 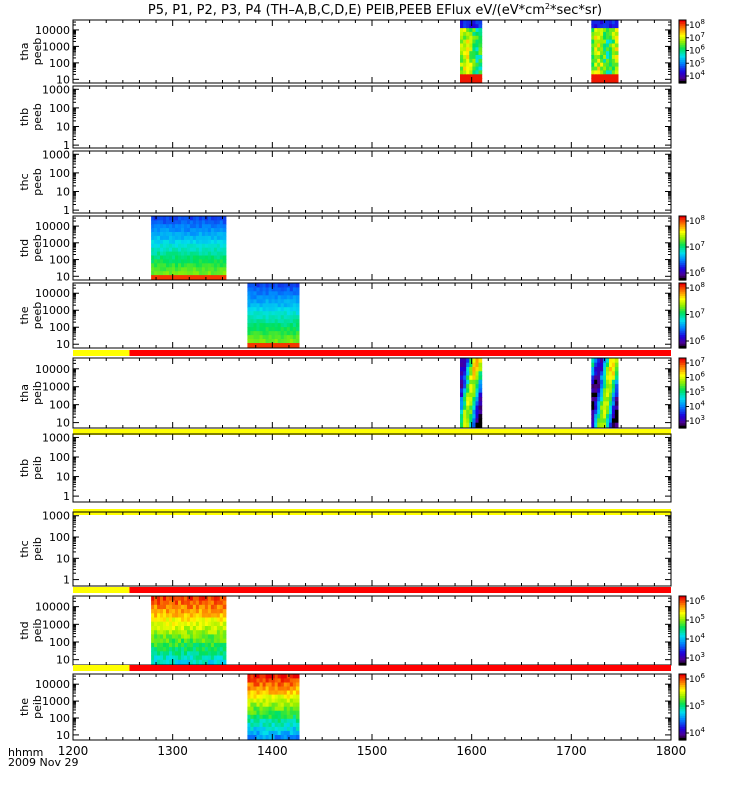 I want to click on colorbar-label: 10³, so click(x=697, y=657).